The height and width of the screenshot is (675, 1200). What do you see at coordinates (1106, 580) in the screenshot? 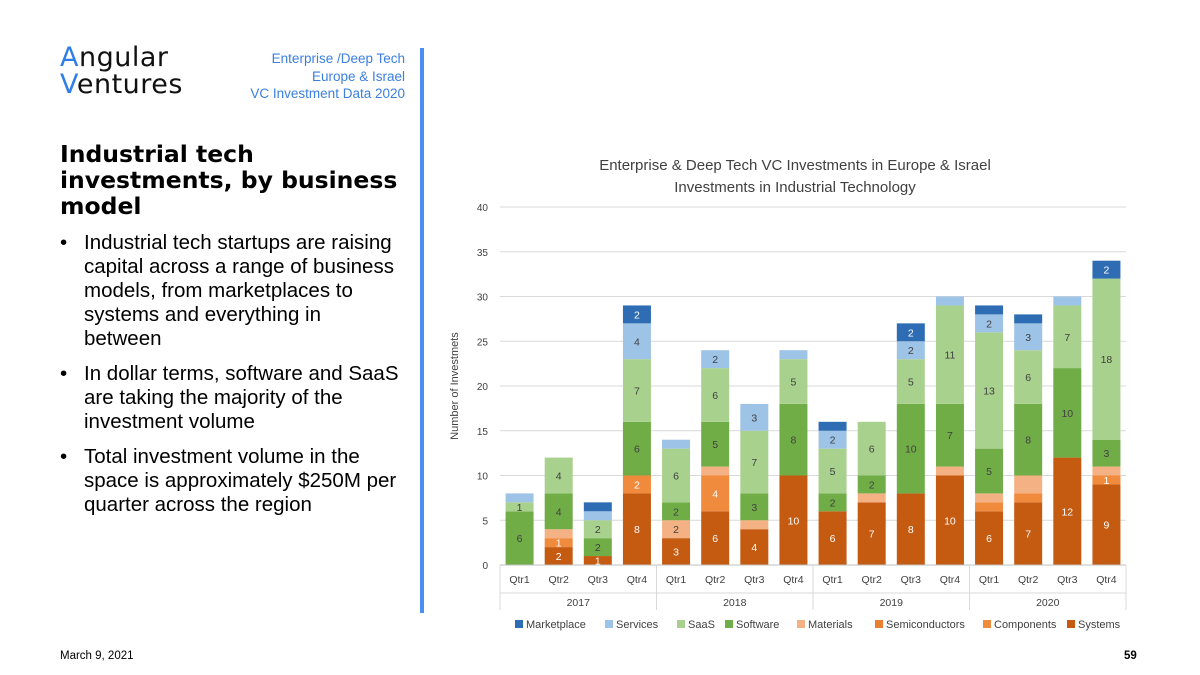
I see `x-tick-label: Qtr4` at bounding box center [1106, 580].